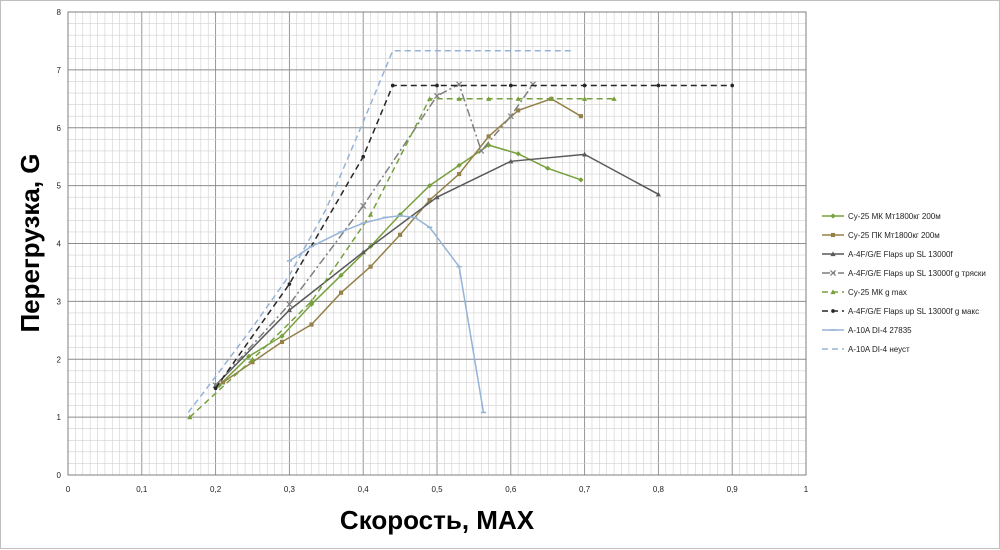  I want to click on legend-item: Су-25 МК Мт1800кг 200м, so click(881, 216).